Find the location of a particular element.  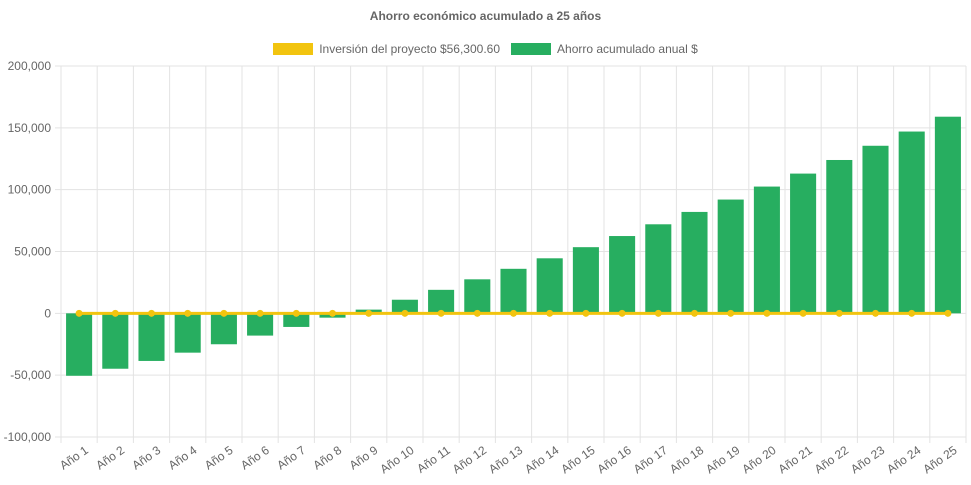

x-tick-label: Año 13 is located at coordinates (505, 459).